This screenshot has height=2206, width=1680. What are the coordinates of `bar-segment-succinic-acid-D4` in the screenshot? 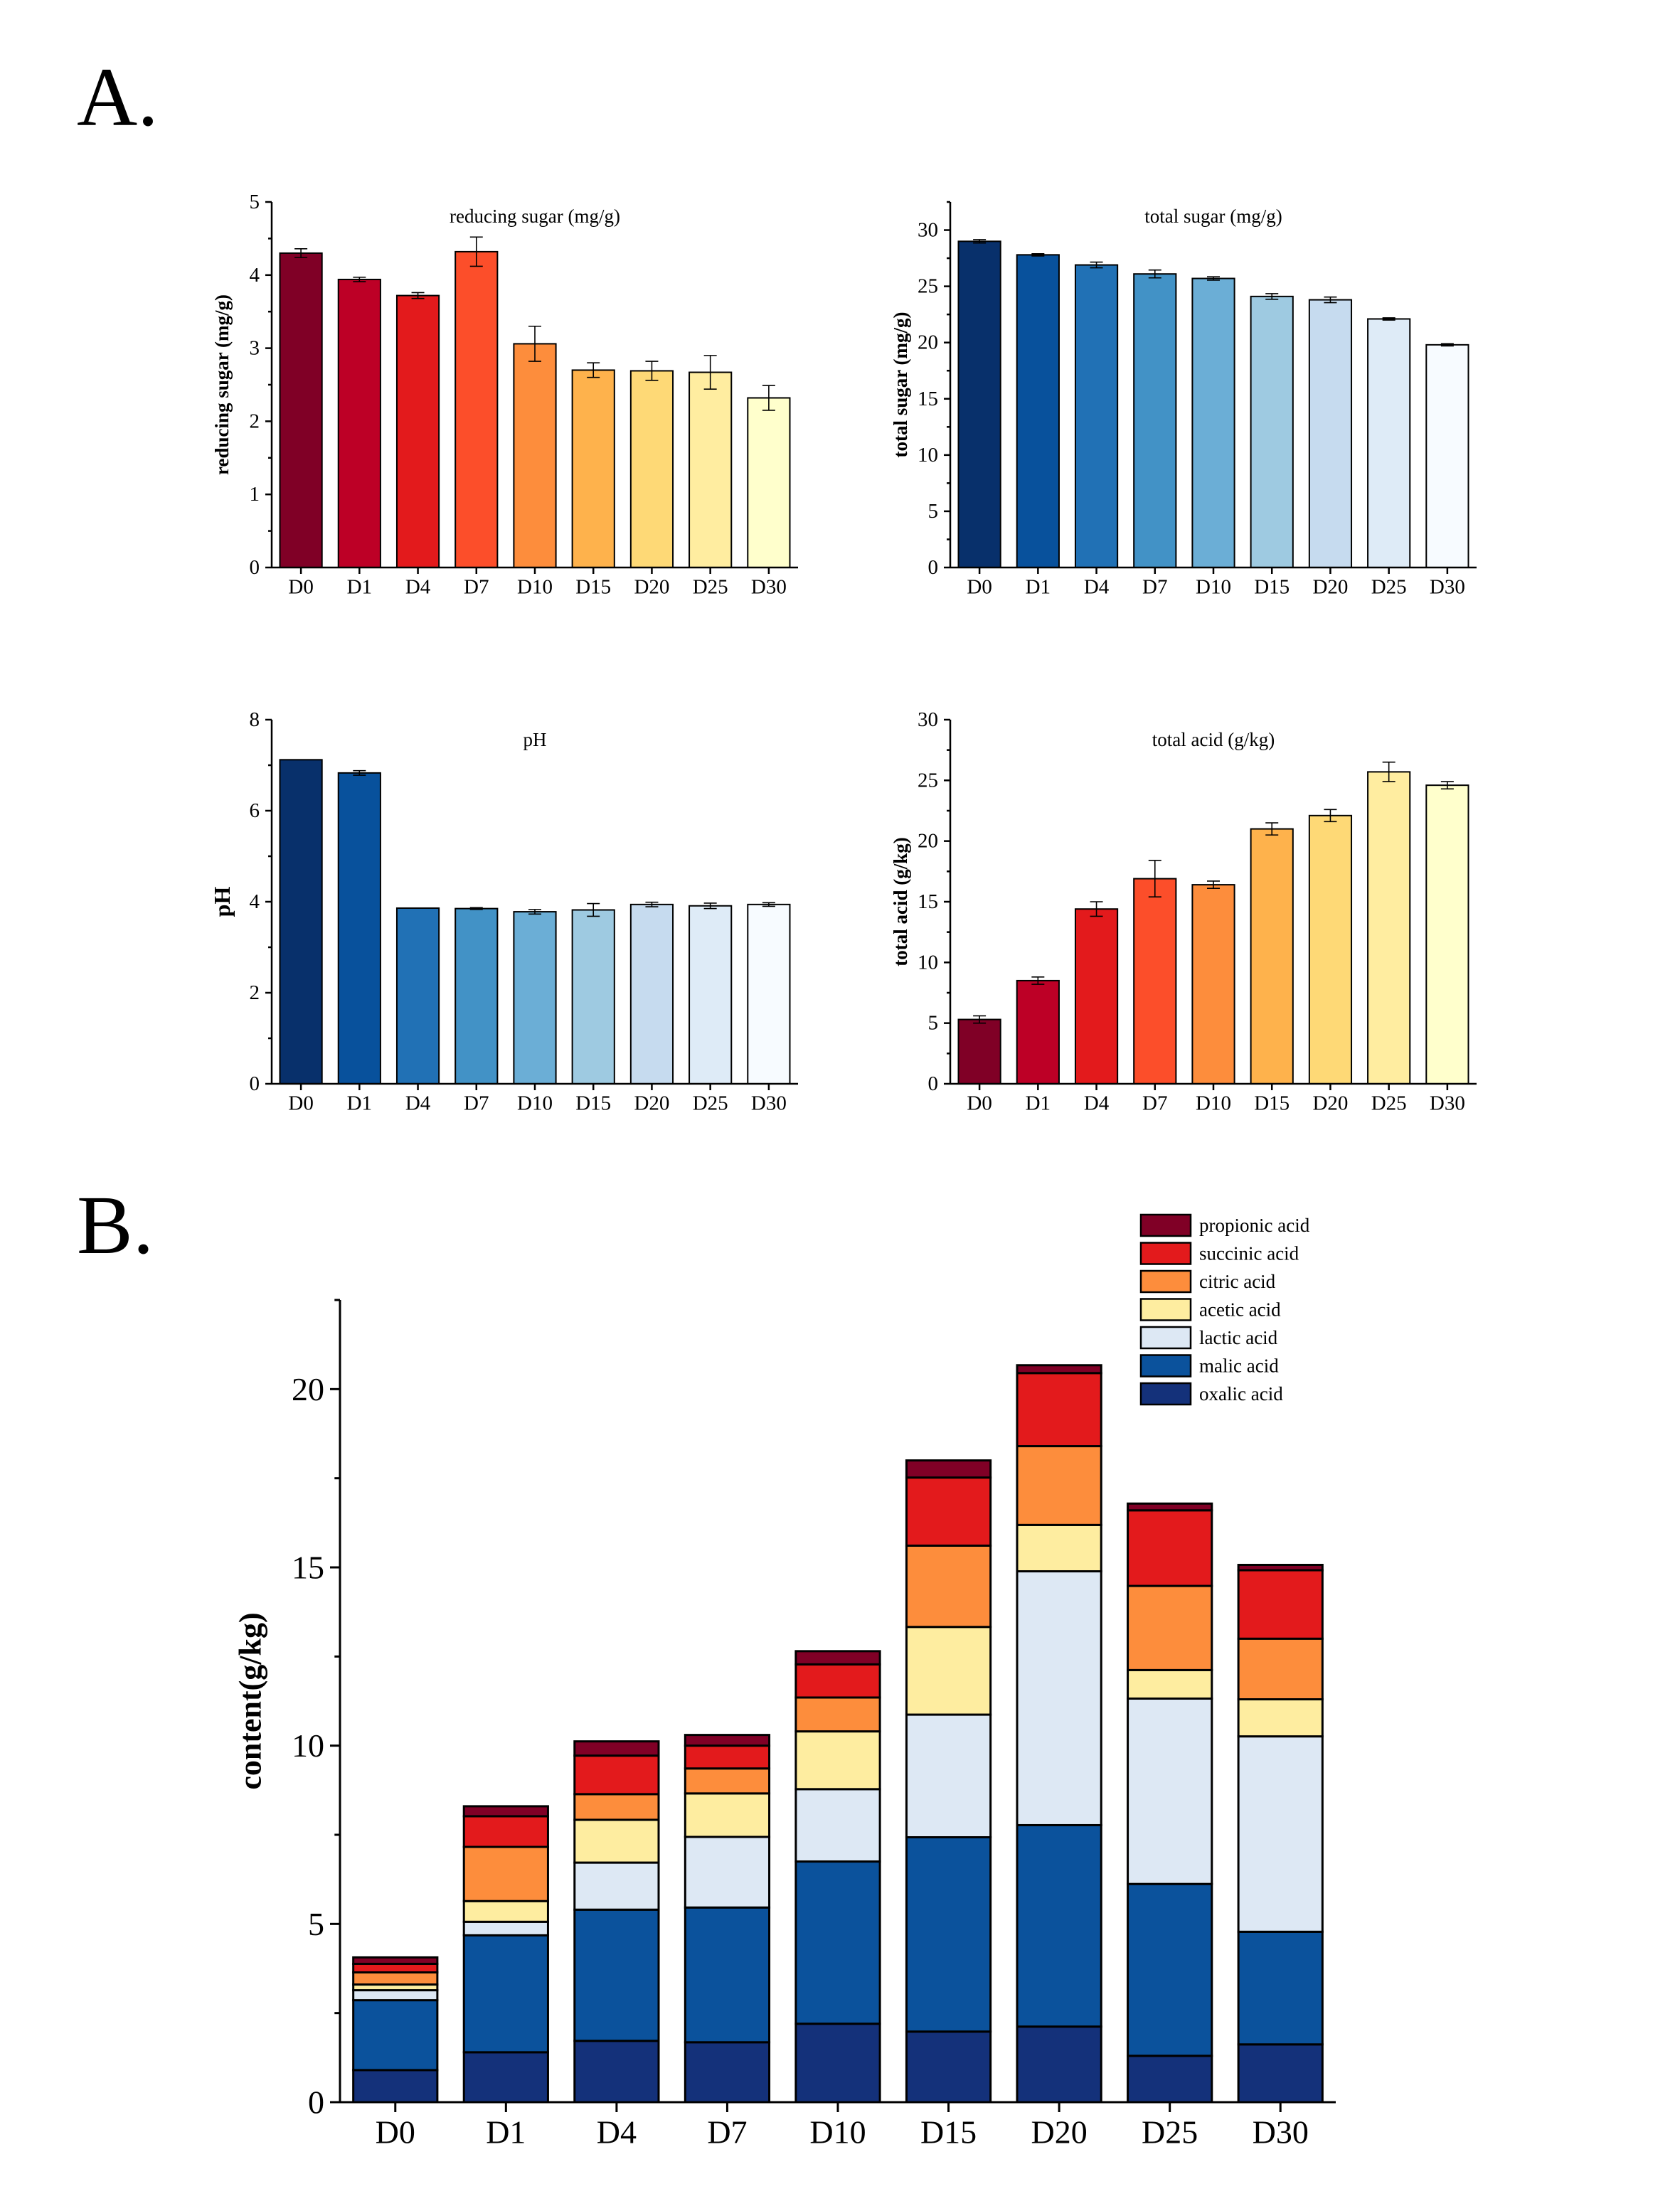 It's located at (616, 1775).